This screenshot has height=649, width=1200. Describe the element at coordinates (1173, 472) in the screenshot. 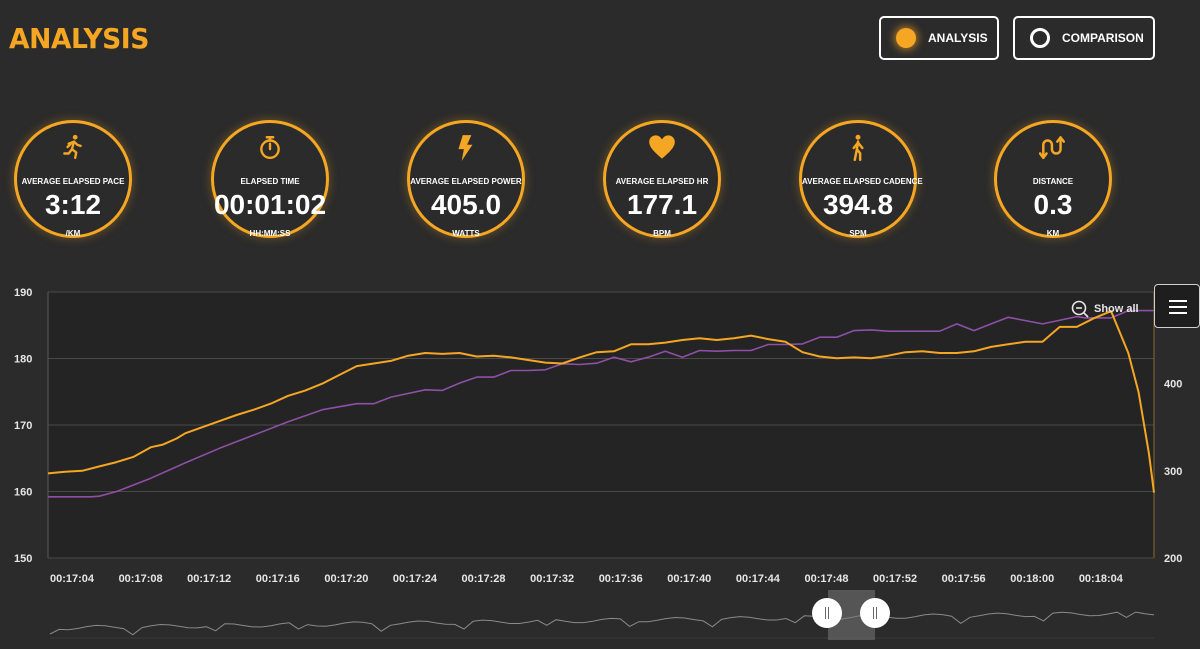

I see `y-right-tick-label: 300` at that location.